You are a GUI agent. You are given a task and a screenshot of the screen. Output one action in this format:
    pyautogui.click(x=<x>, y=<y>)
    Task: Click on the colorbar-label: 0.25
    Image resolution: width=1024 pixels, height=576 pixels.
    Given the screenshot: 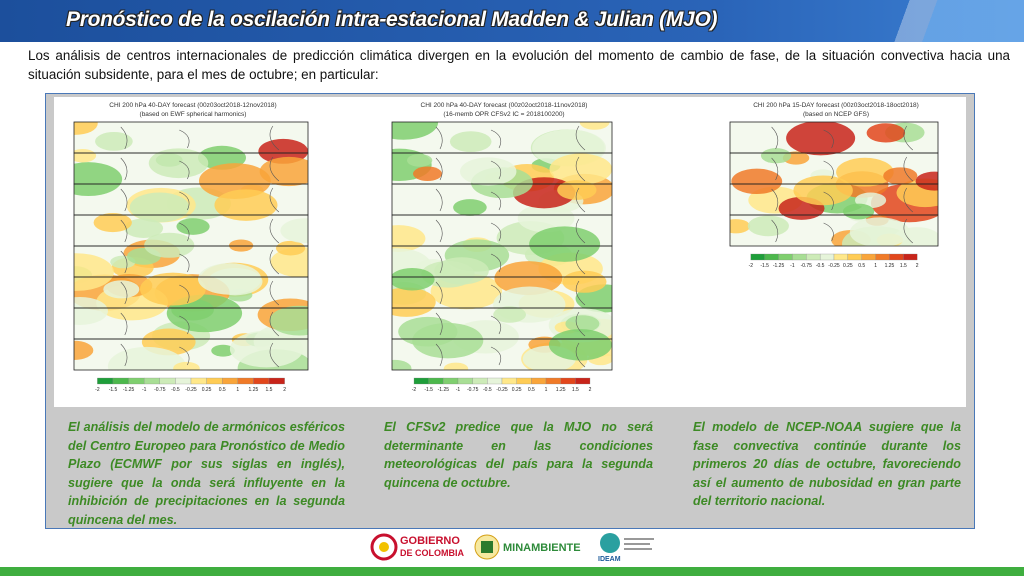 What is the action you would take?
    pyautogui.click(x=517, y=390)
    